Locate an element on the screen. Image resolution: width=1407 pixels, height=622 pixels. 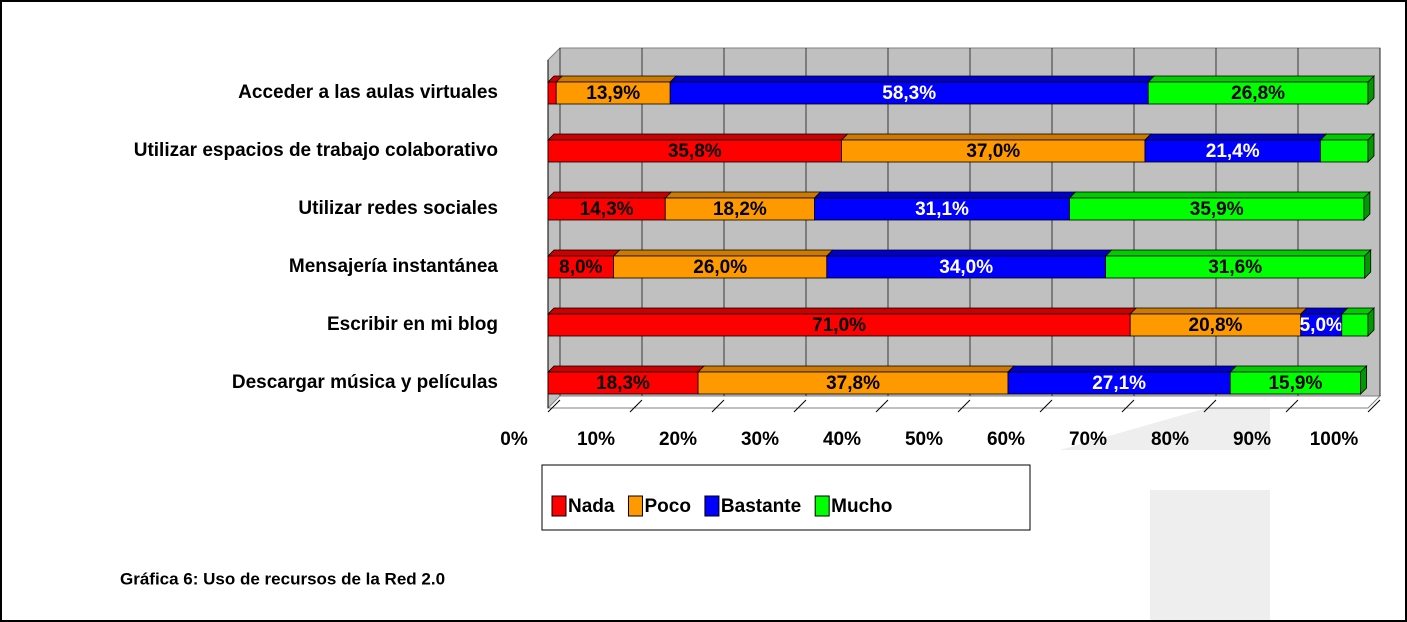
value-label: 26,8% is located at coordinates (1258, 93).